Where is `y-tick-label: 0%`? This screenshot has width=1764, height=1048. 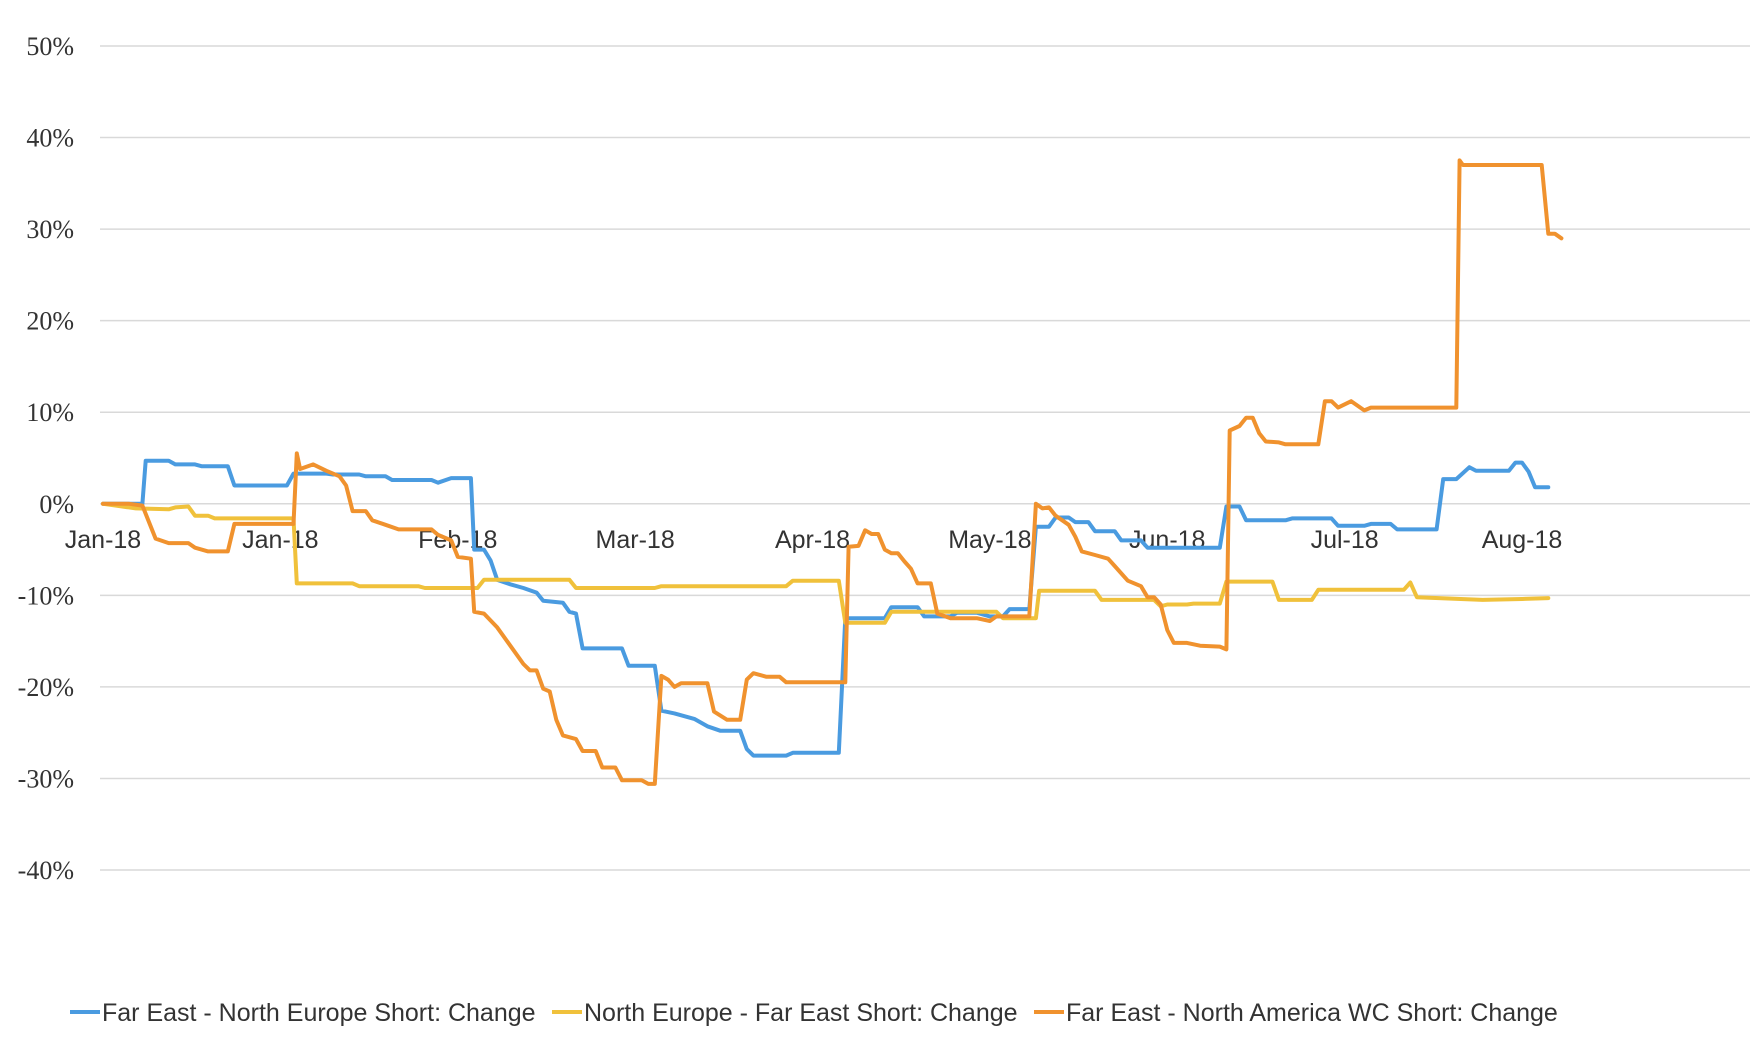 y-tick-label: 0% is located at coordinates (56, 504).